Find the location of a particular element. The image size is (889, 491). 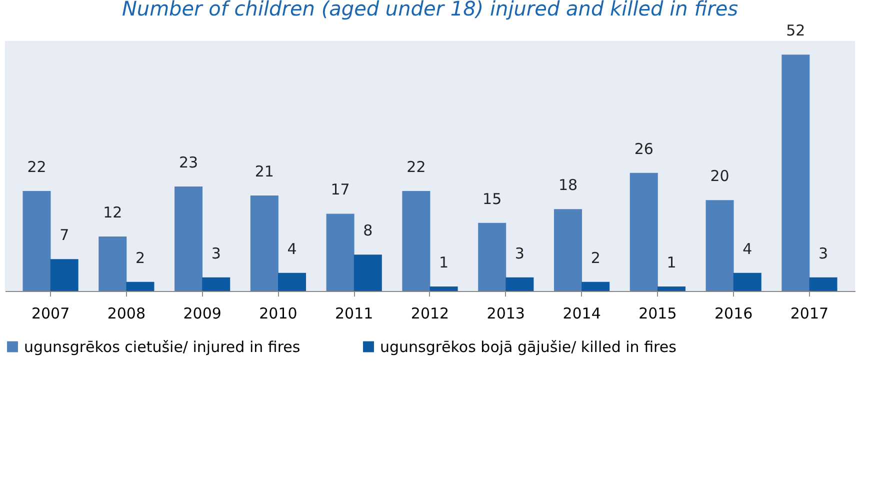

x-tick-label: 2013 is located at coordinates (505, 313).